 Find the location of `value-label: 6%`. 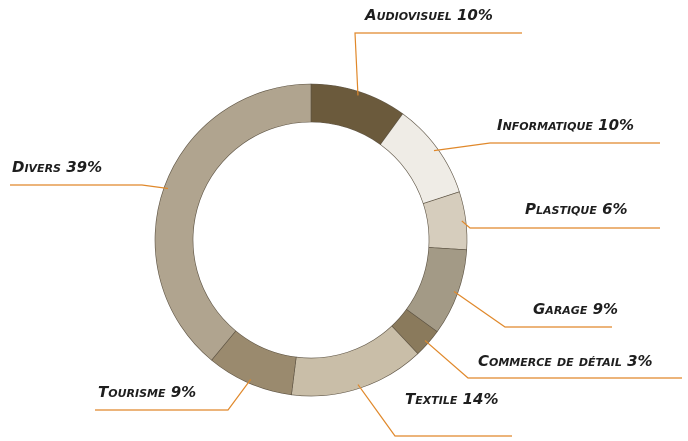

value-label: 6% is located at coordinates (614, 209).